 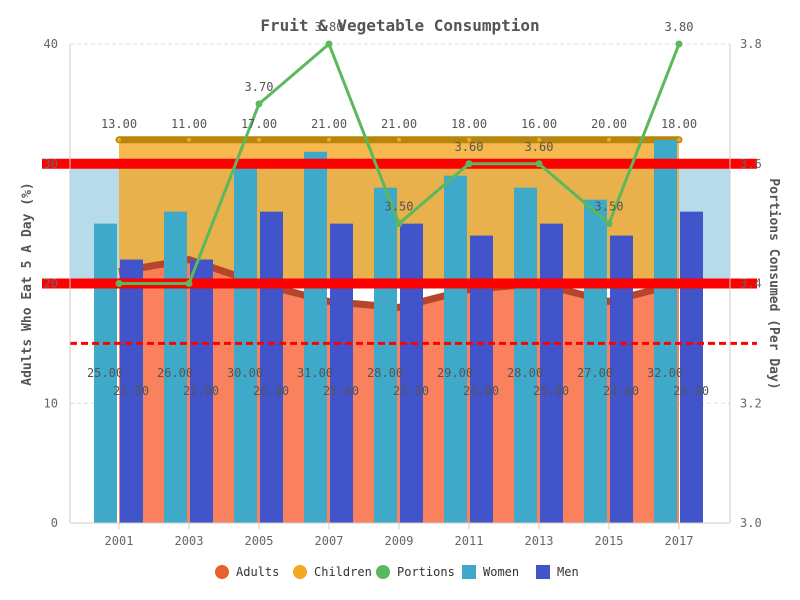 I want to click on y-tick-label-left: 10, so click(x=51, y=403).